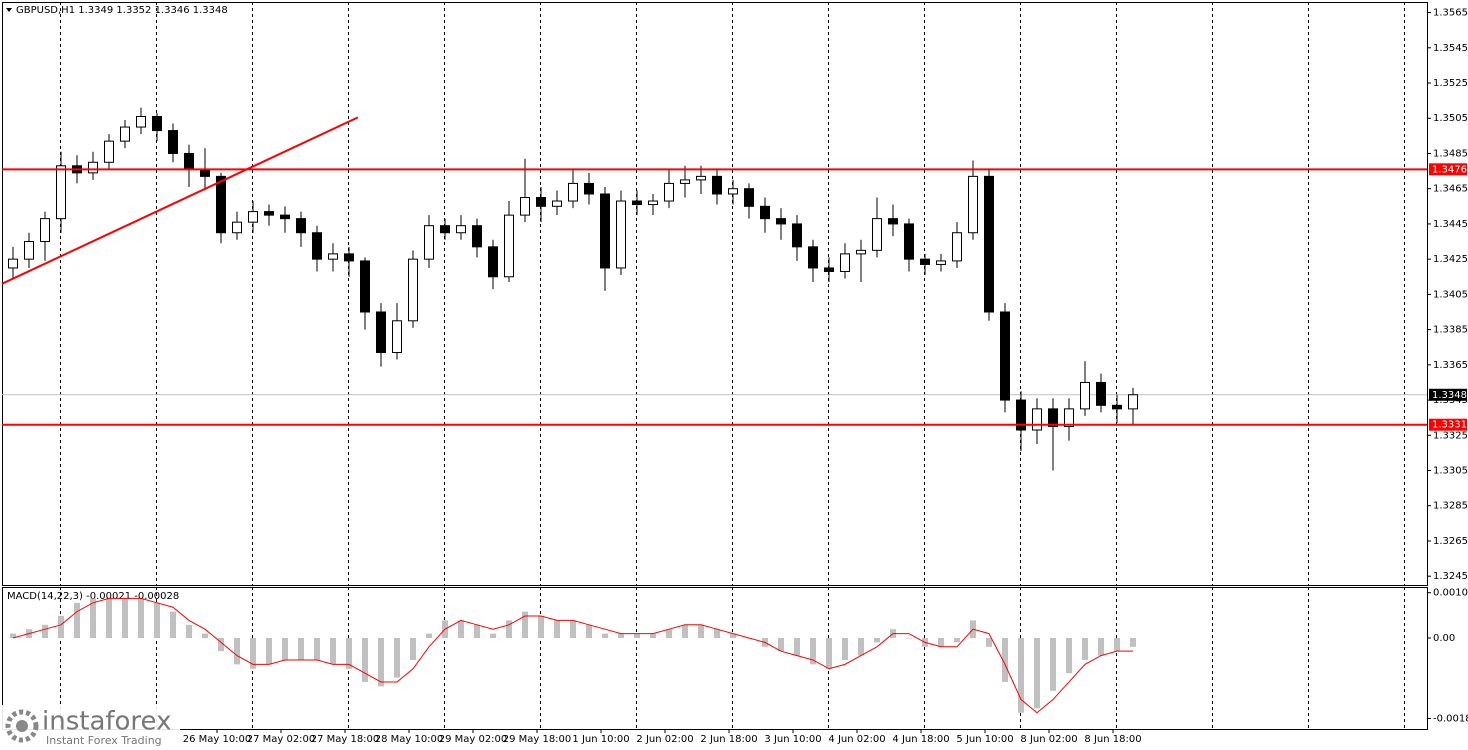  I want to click on x-tick-label: 1 Jun 10:00, so click(600, 739).